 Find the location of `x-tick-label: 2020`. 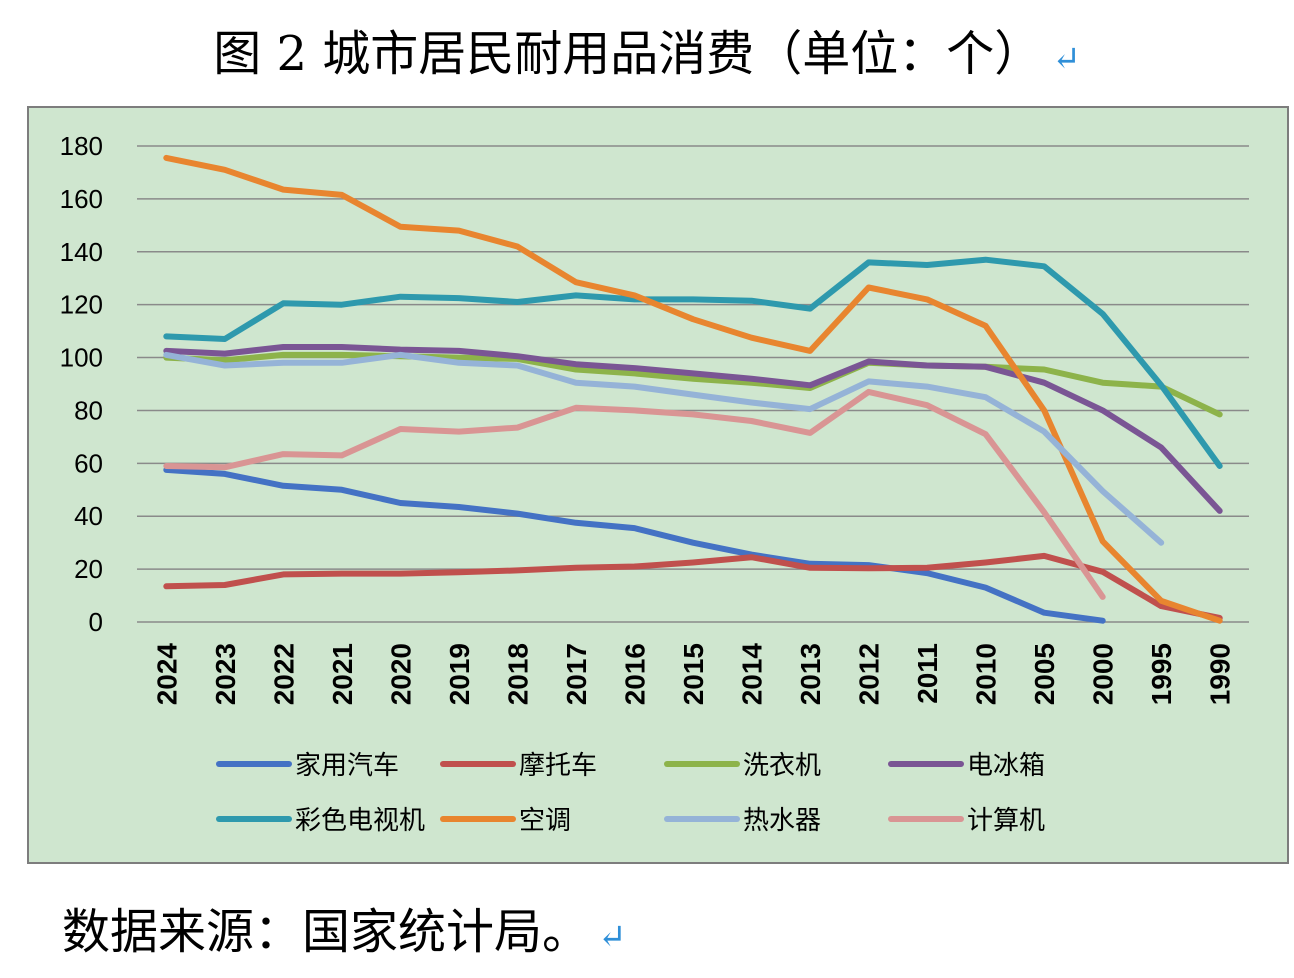

x-tick-label: 2020 is located at coordinates (400, 674).